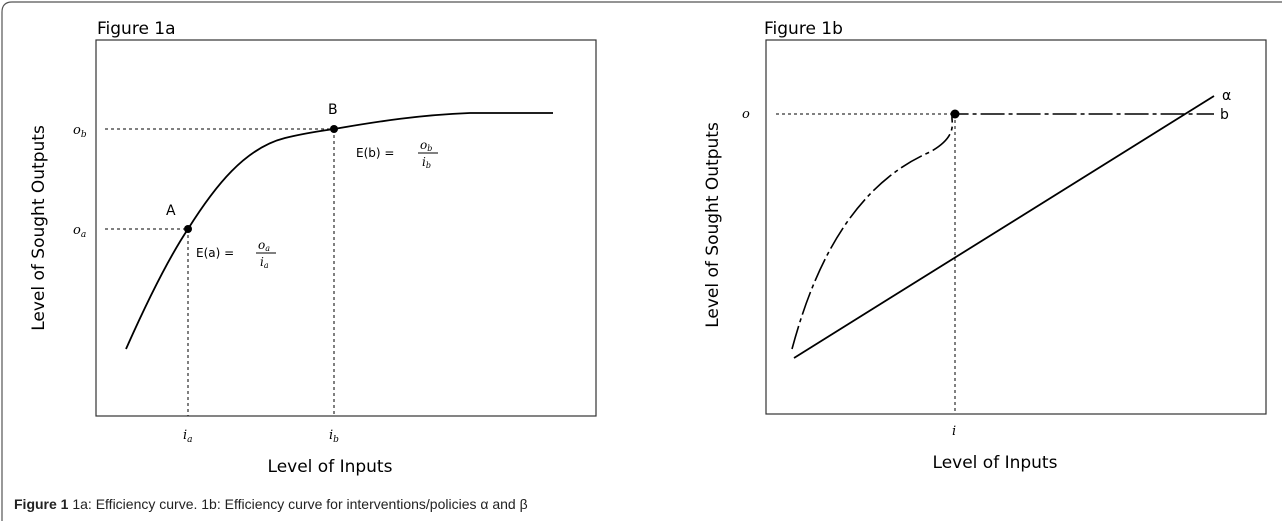  What do you see at coordinates (264, 245) in the screenshot?
I see `equation-e-a-numerator: oa` at bounding box center [264, 245].